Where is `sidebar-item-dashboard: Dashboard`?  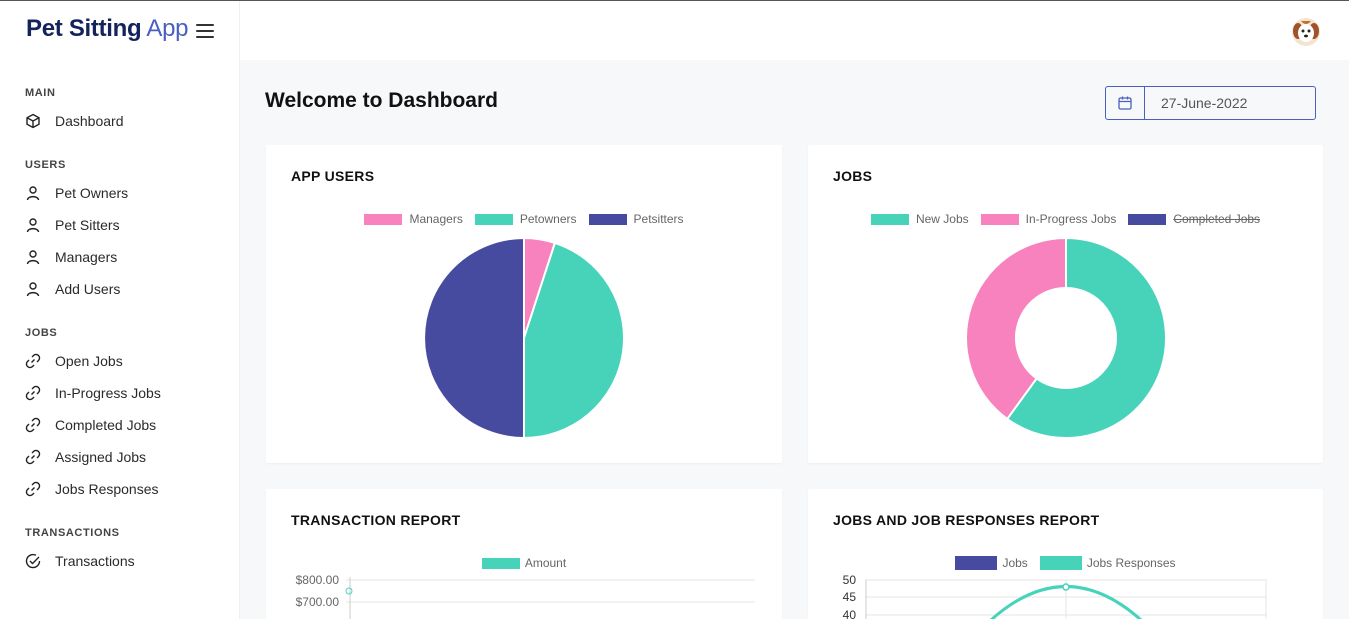
sidebar-item-dashboard: Dashboard is located at coordinates (74, 121).